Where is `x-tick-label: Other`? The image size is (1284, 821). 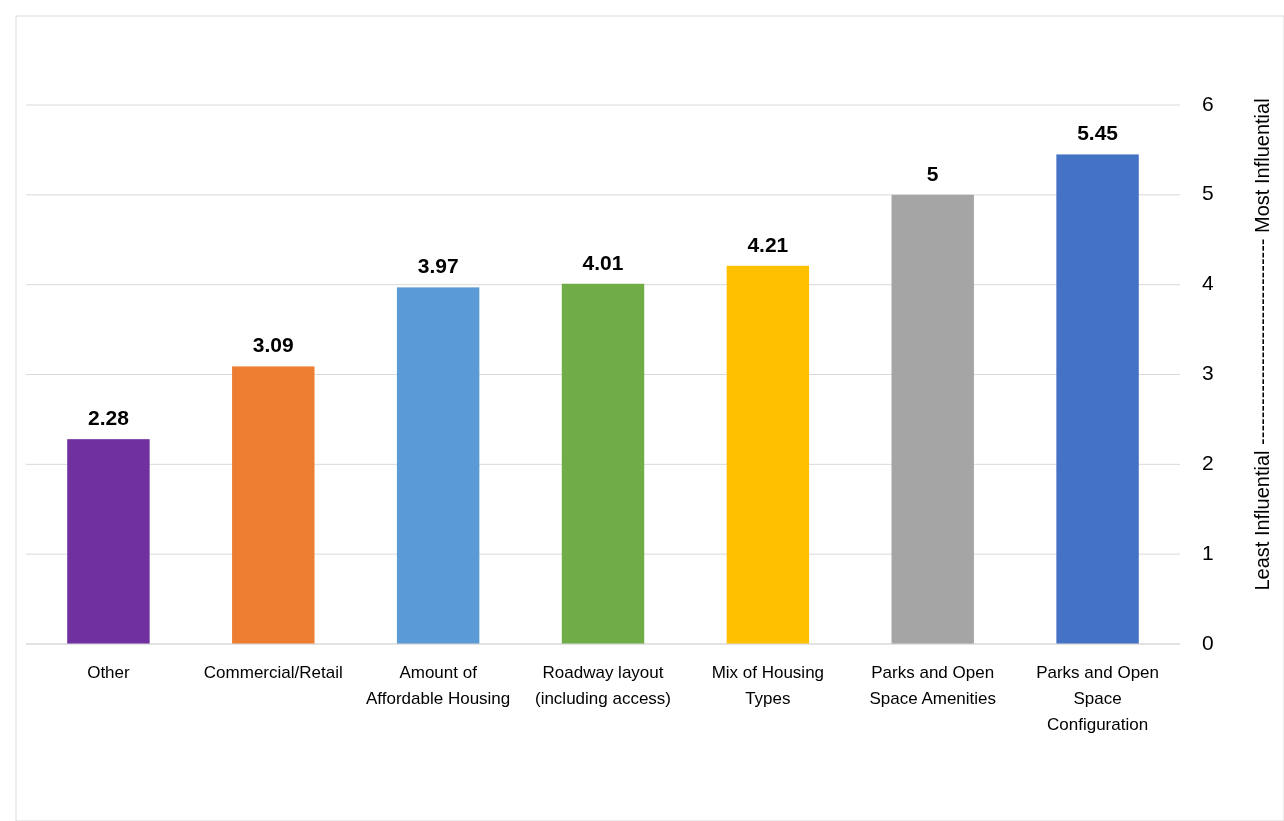 x-tick-label: Other is located at coordinates (109, 672).